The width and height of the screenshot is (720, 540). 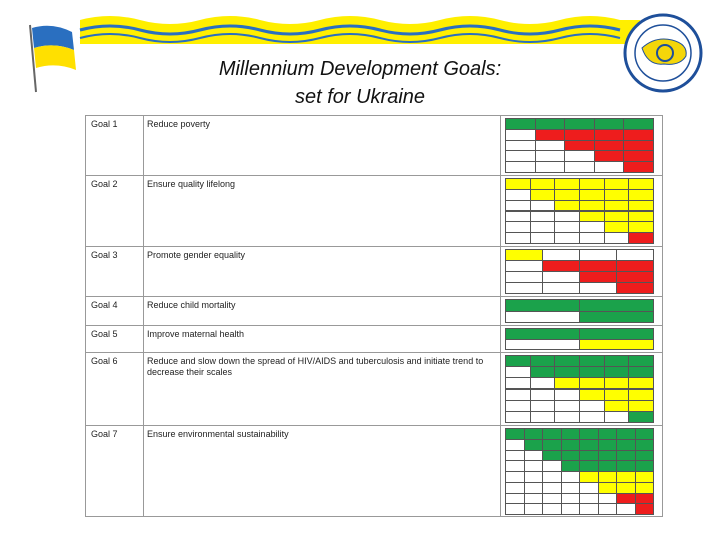 What do you see at coordinates (360, 97) in the screenshot?
I see `title-line: set for Ukraine` at bounding box center [360, 97].